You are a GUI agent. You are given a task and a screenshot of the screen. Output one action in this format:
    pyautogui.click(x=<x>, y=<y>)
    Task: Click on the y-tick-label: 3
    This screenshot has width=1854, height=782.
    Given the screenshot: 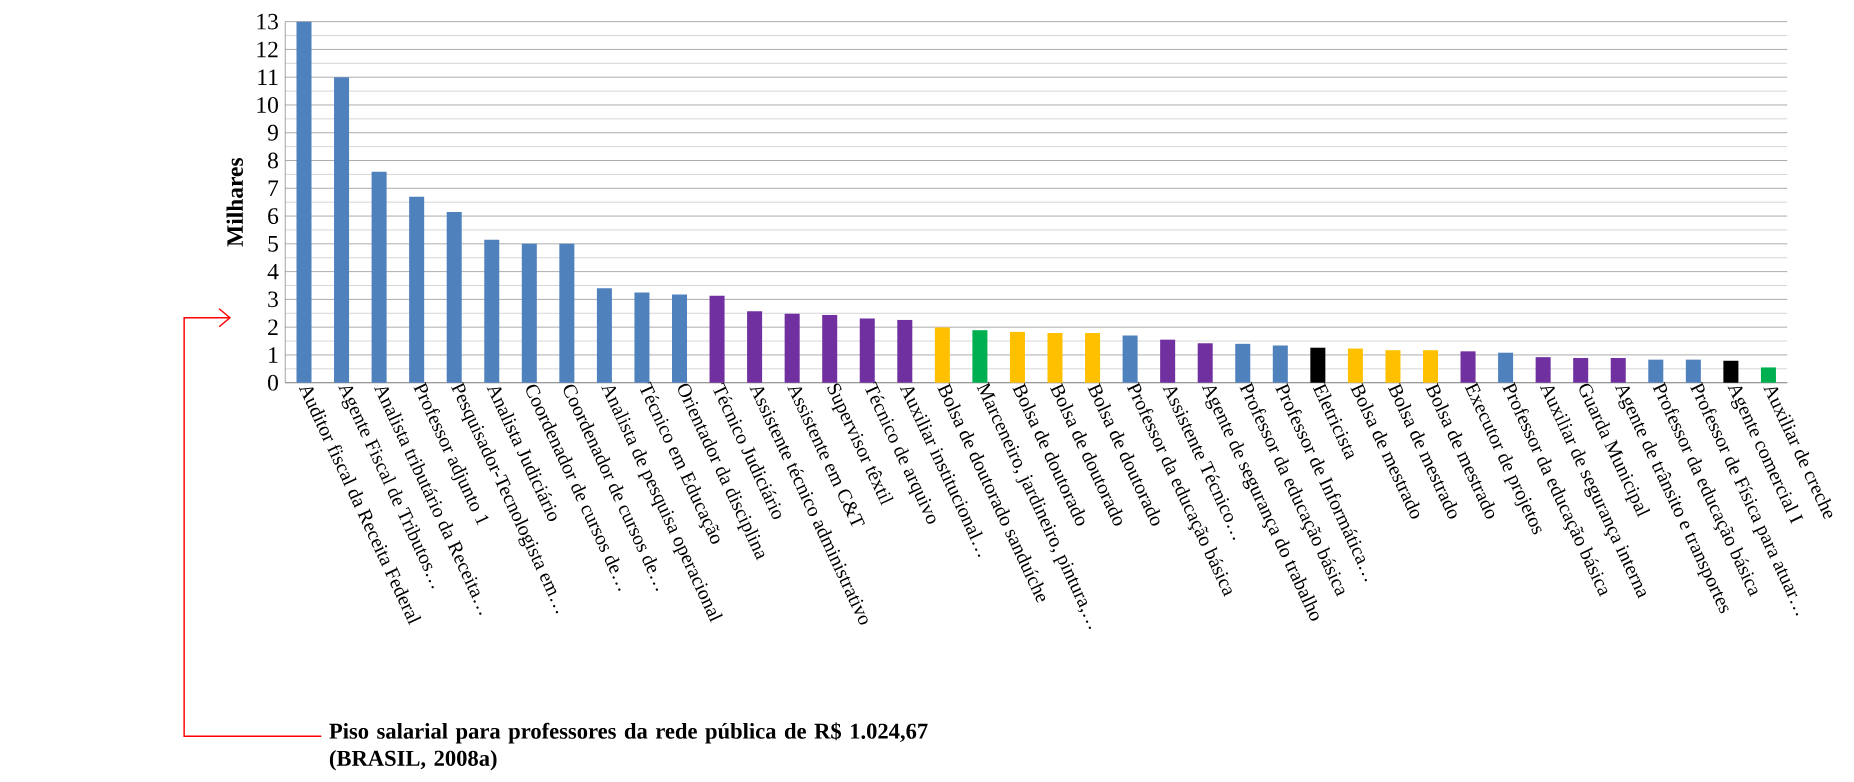 What is the action you would take?
    pyautogui.click(x=273, y=299)
    